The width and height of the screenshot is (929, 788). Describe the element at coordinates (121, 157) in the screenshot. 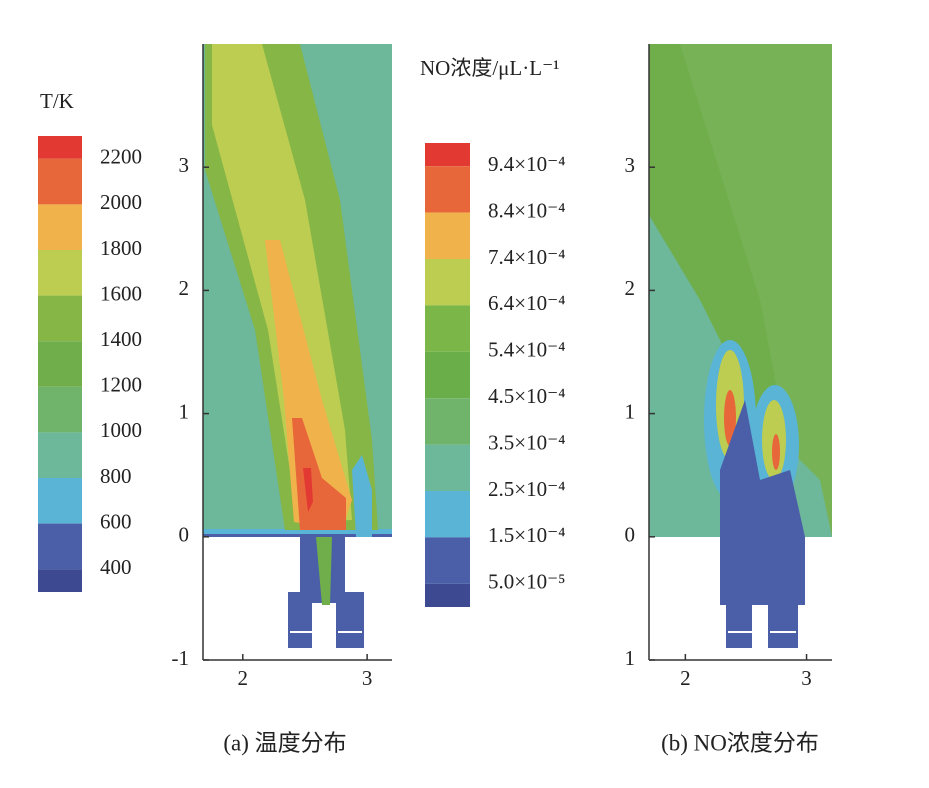

I see `colorbar-label: 2200` at that location.